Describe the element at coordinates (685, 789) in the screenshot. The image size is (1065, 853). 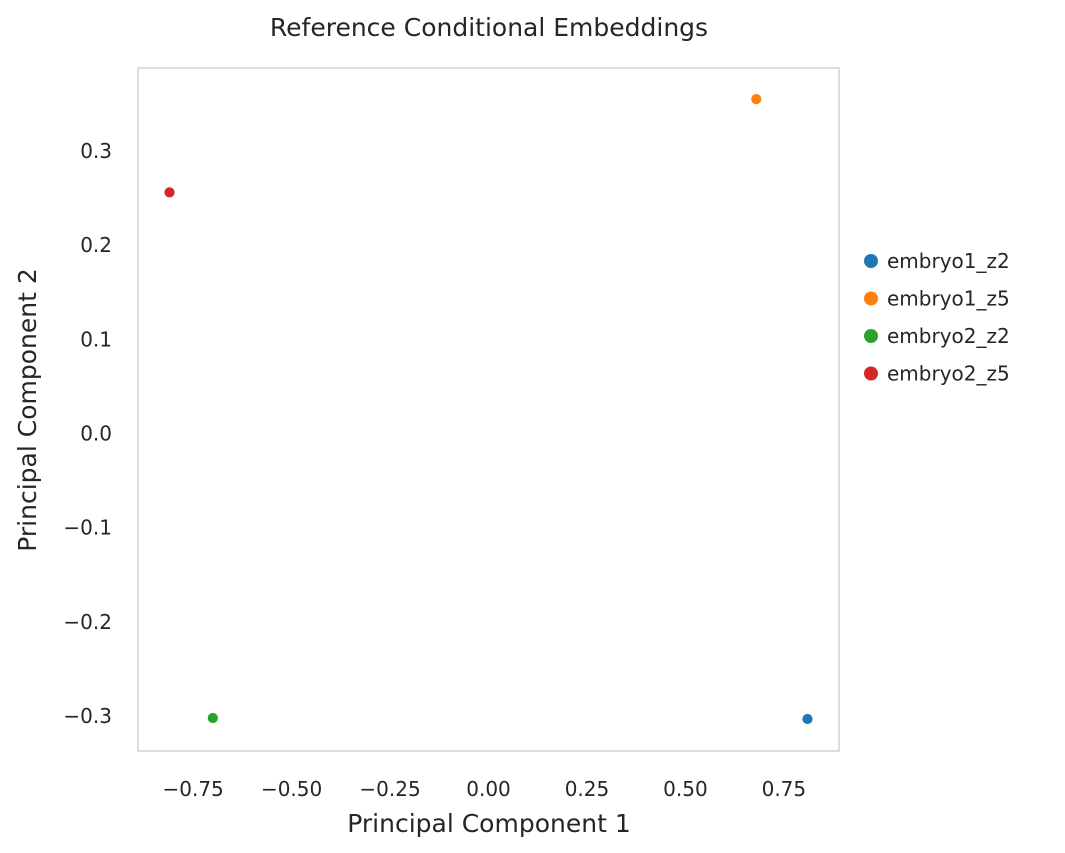
I see `x-tick-label: 0.50` at that location.